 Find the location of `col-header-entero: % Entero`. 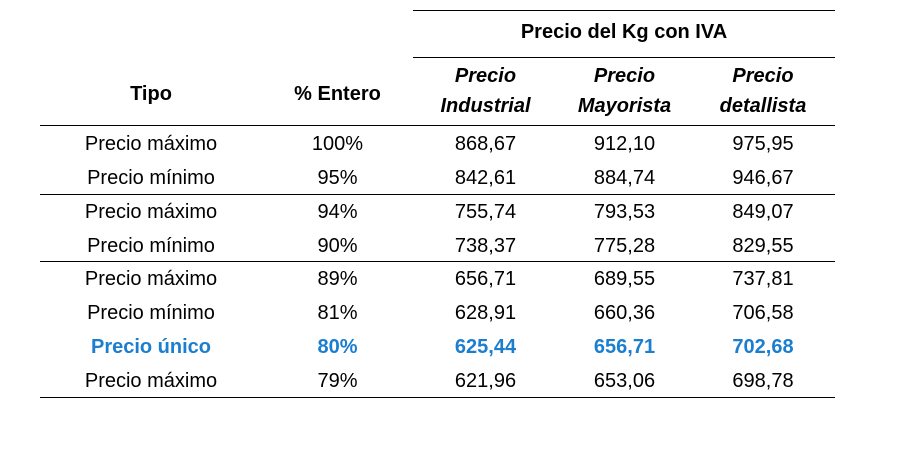

col-header-entero: % Entero is located at coordinates (337, 94).